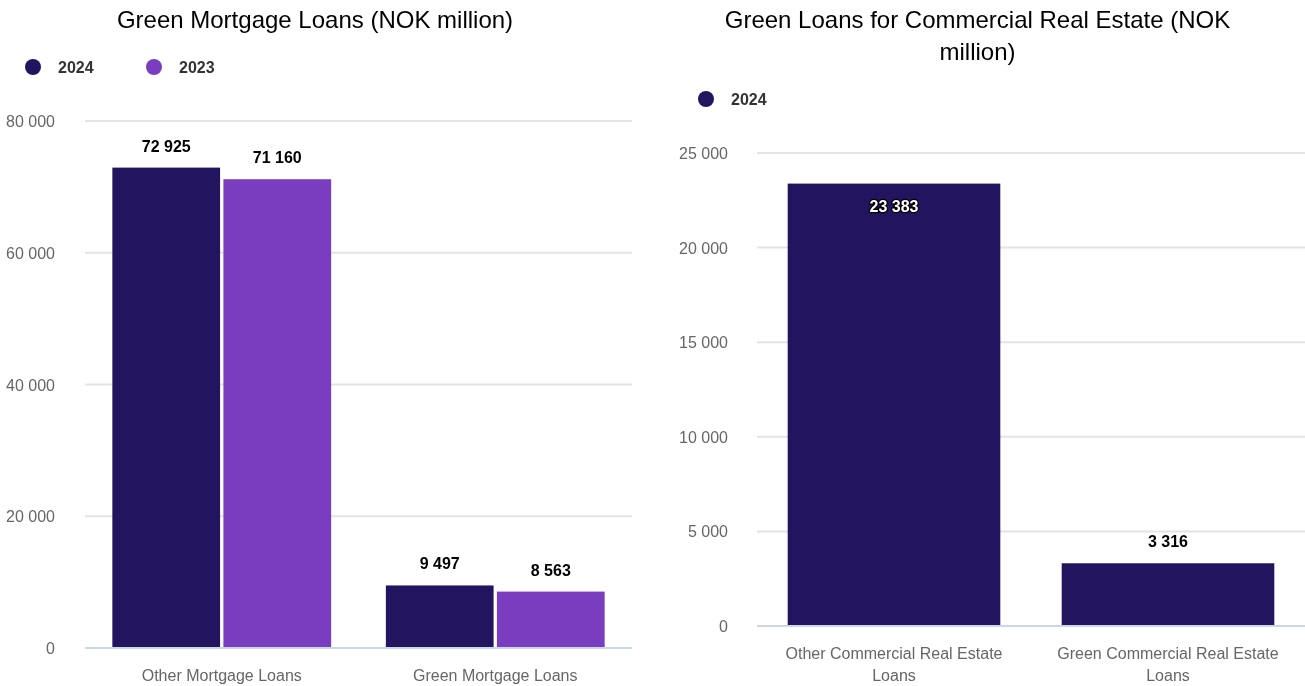  Describe the element at coordinates (1168, 664) in the screenshot. I see `x-tick-label: Green Commercial Real Estate Loans` at that location.